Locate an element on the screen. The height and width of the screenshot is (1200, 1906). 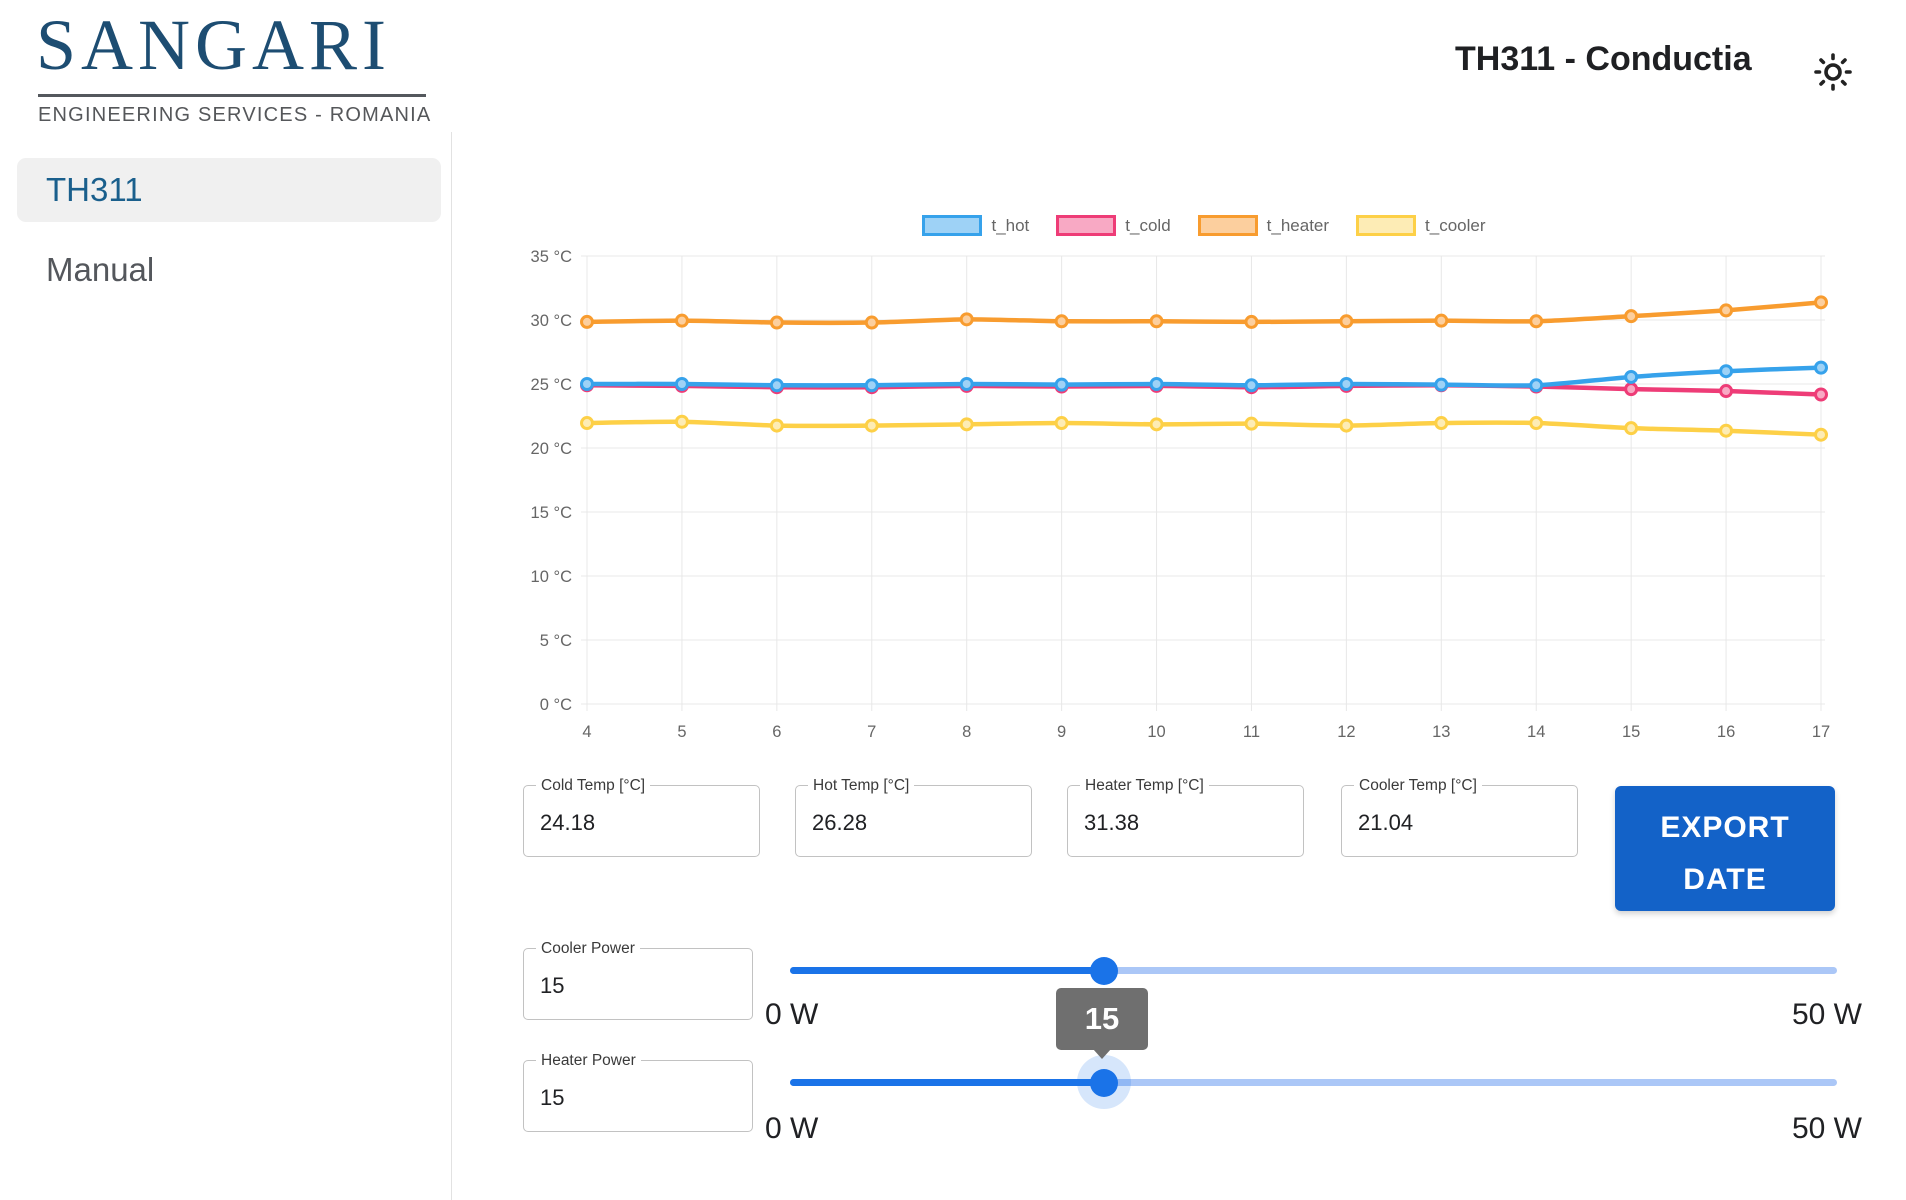
svg-text: 11 is located at coordinates (1251, 732).